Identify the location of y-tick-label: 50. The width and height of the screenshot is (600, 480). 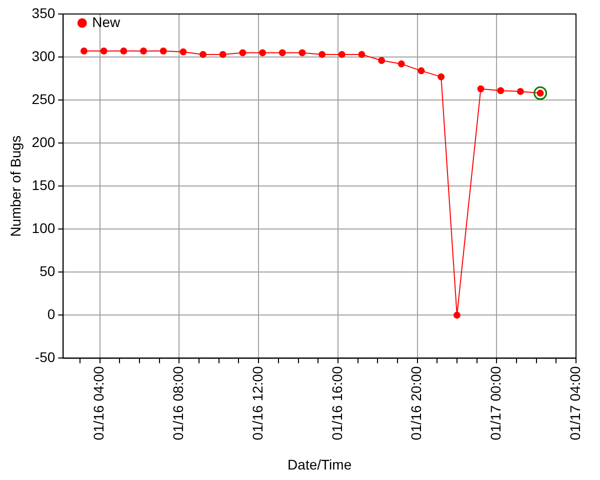
(48, 271).